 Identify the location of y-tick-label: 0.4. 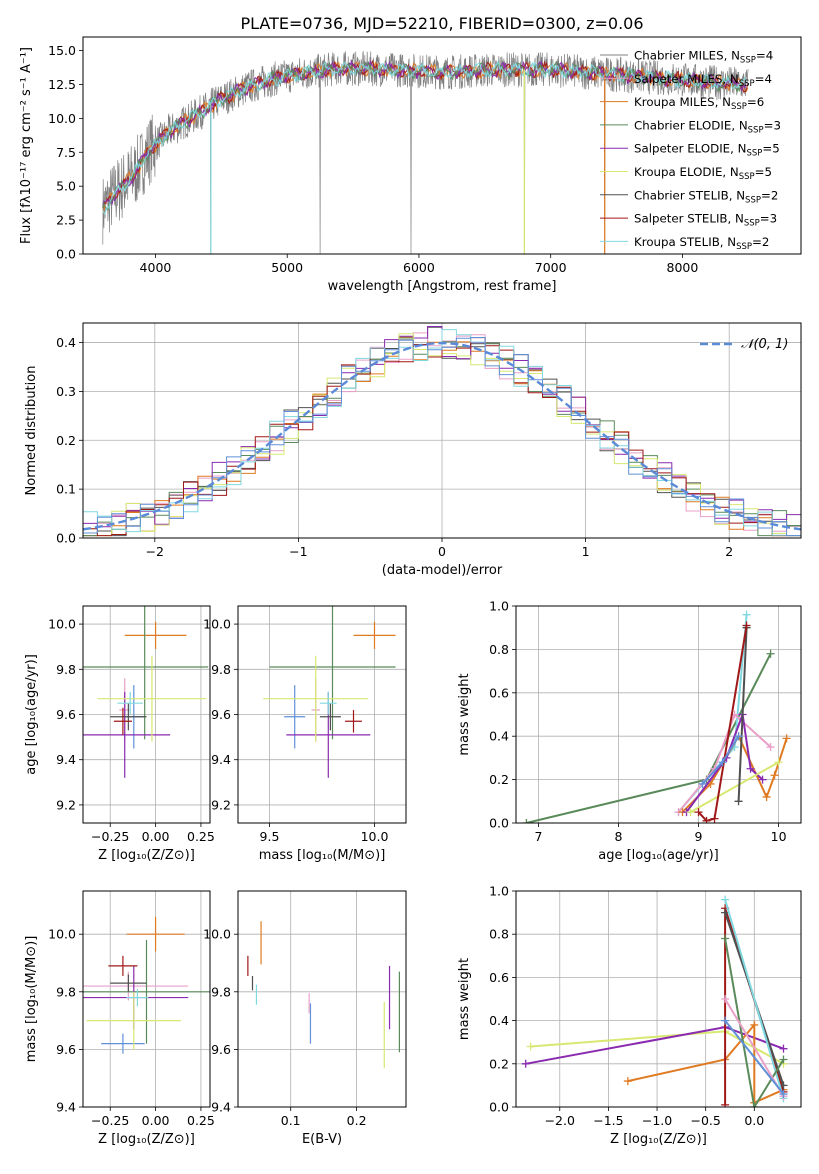
(66, 342).